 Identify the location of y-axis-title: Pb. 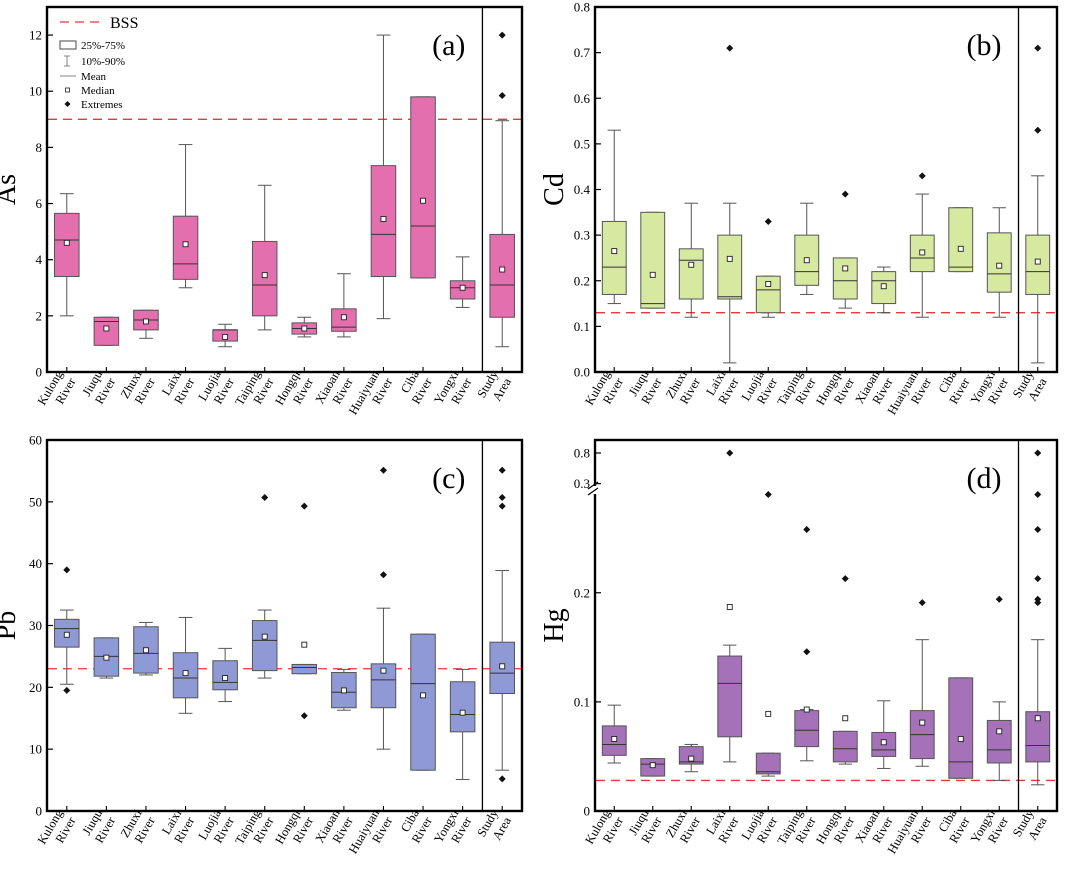
(11, 626).